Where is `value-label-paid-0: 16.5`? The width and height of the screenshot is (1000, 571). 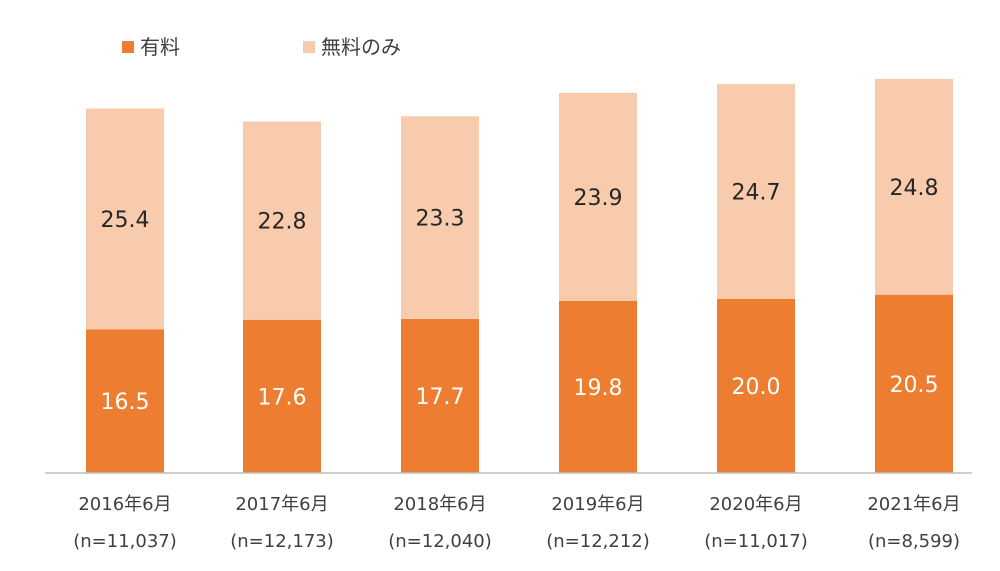 value-label-paid-0: 16.5 is located at coordinates (125, 402).